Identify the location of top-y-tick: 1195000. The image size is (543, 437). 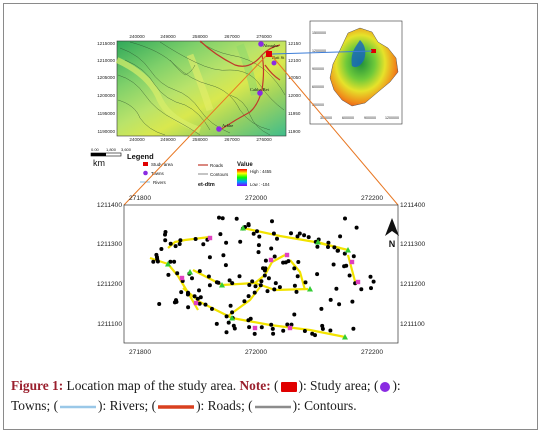
(106, 113).